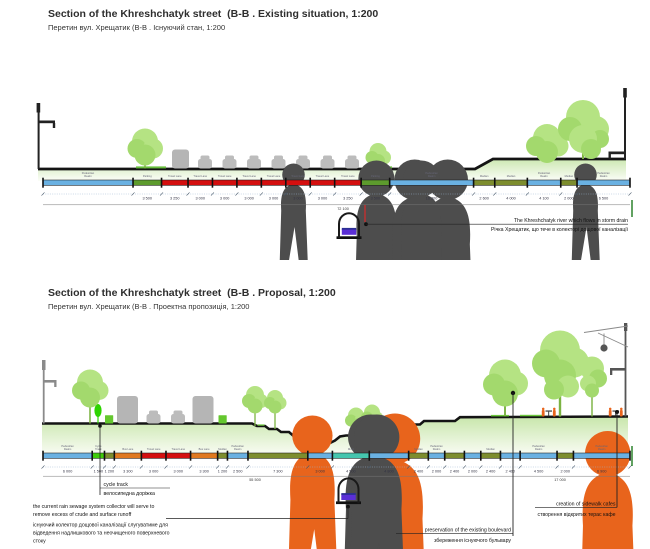 This screenshot has height=549, width=650. I want to click on dim-value: 10 300, so click(432, 198).